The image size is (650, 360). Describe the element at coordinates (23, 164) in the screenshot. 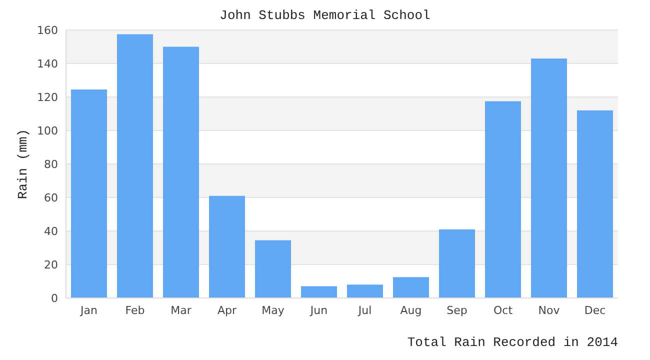

I see `y-axis-title: Rain (mm)` at that location.